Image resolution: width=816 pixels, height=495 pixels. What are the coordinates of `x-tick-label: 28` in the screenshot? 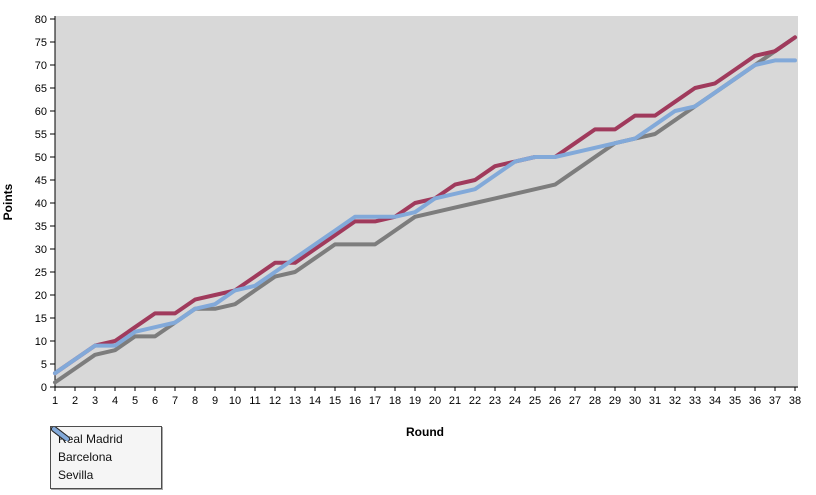 It's located at (595, 401).